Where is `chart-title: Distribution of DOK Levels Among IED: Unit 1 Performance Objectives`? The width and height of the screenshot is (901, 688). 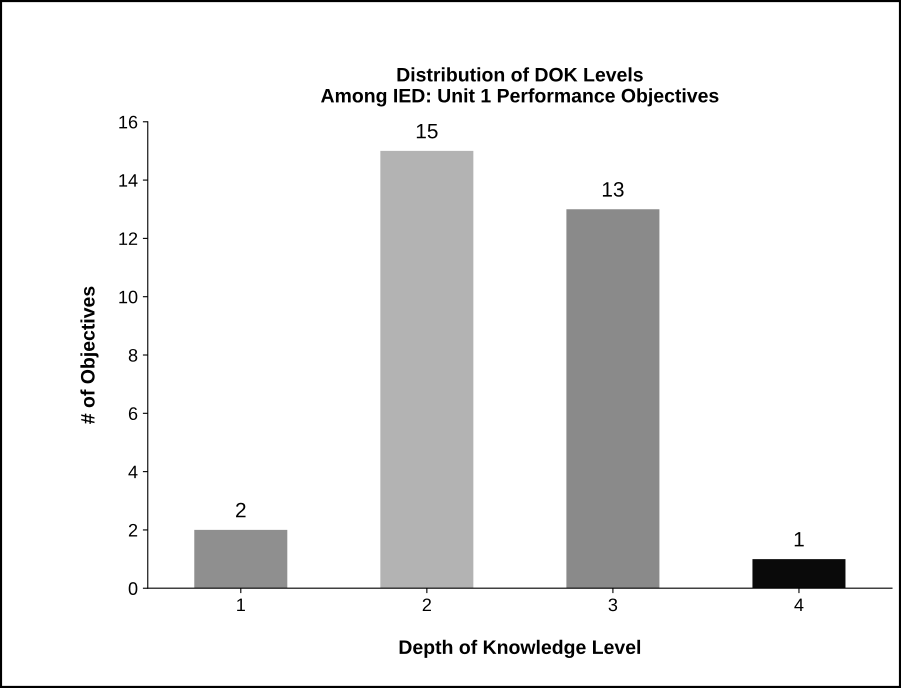 chart-title: Distribution of DOK Levels Among IED: Unit 1 Performance Objectives is located at coordinates (519, 86).